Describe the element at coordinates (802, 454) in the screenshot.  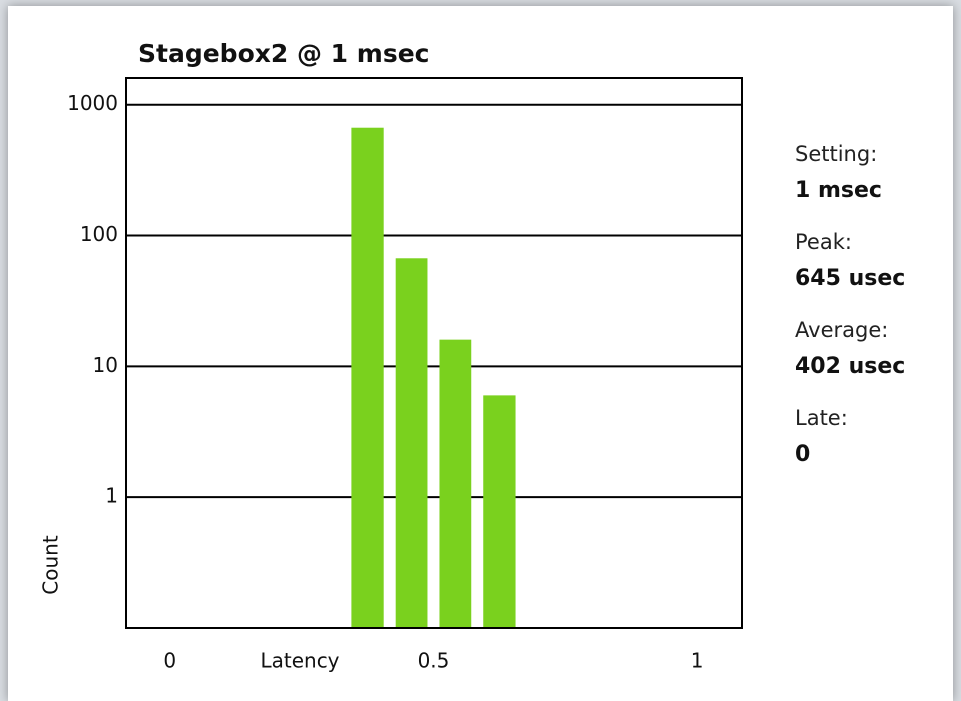
I see `stat-value: 0` at that location.